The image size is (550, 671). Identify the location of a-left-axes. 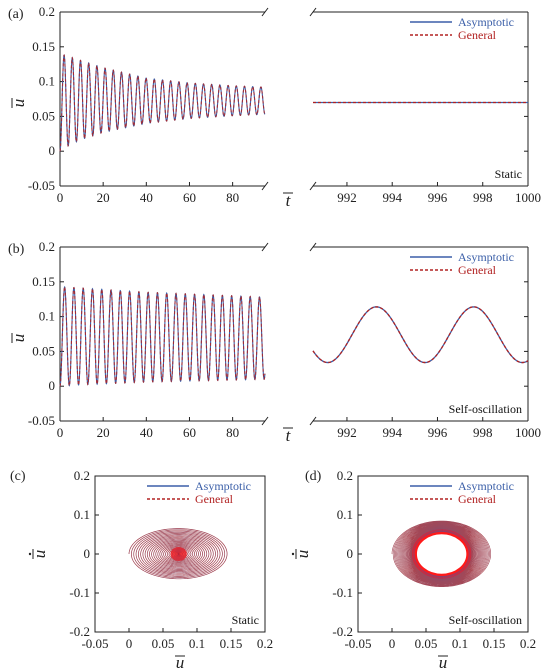
(164, 99).